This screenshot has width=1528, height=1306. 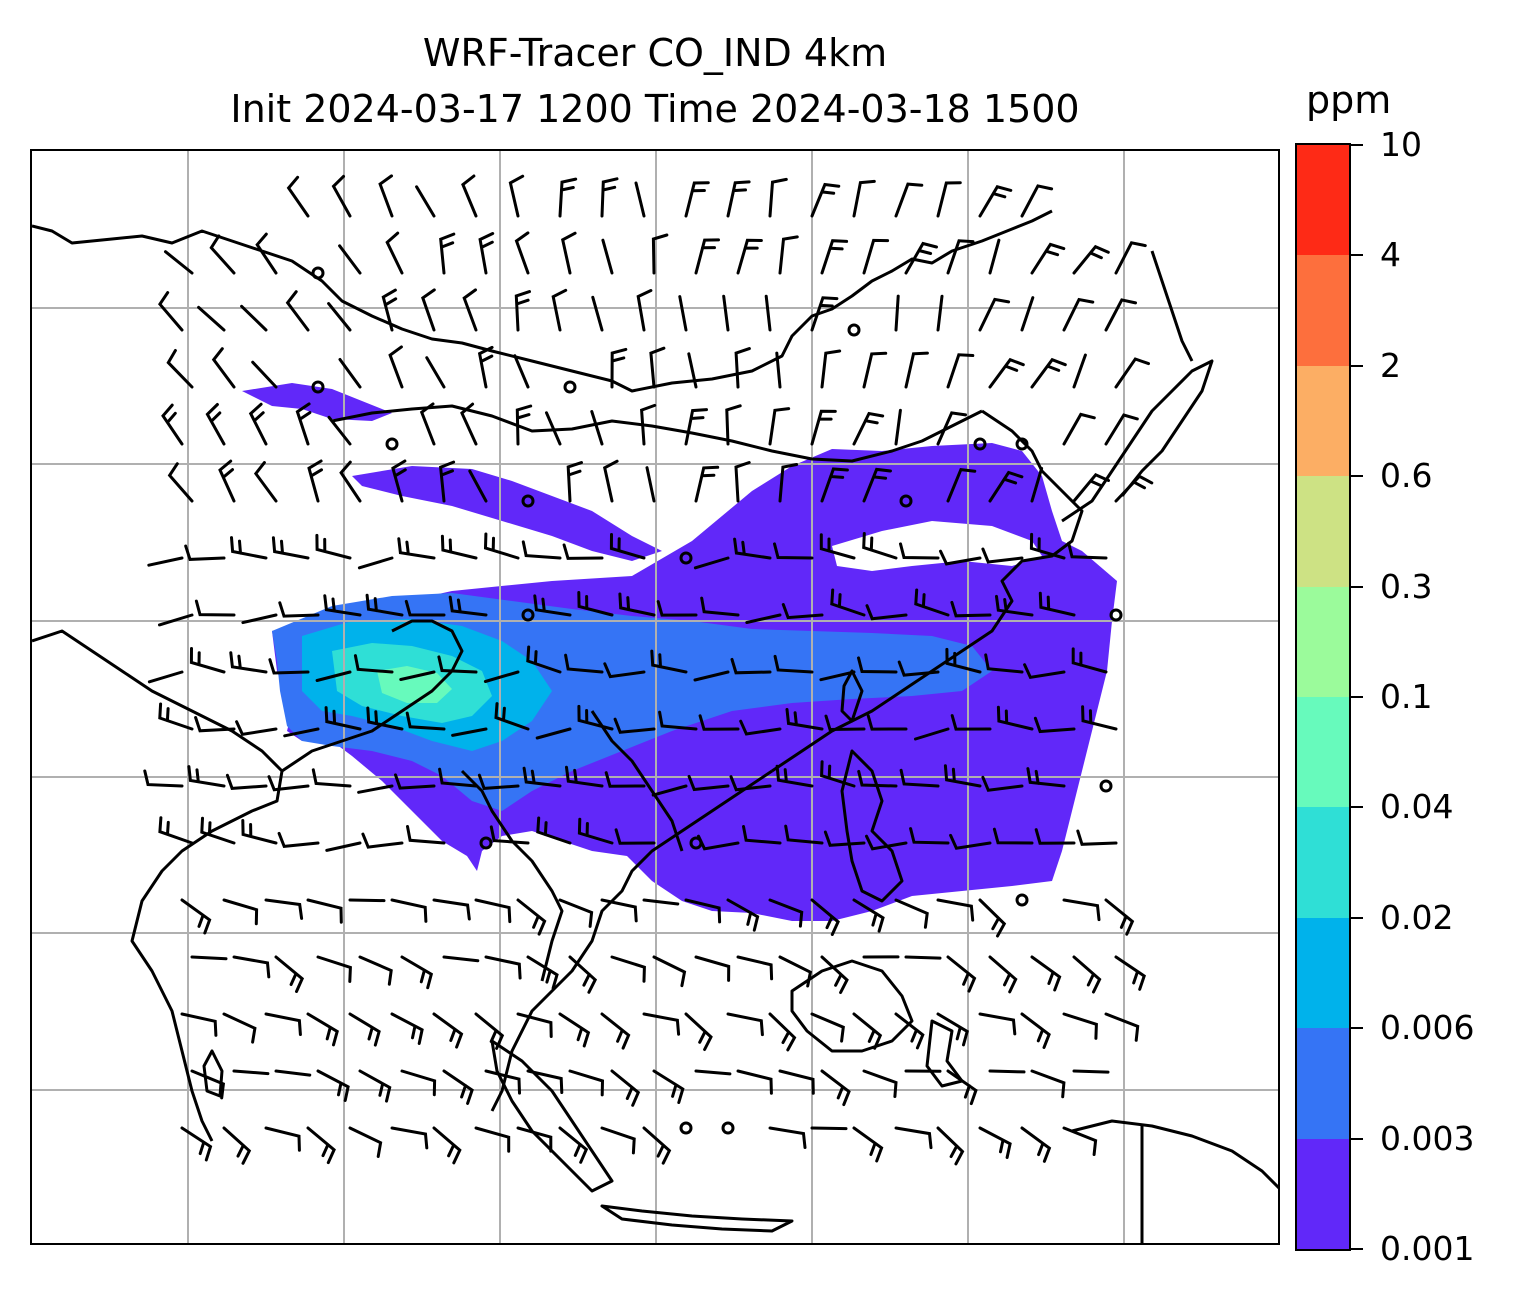 I want to click on vietnam-border, so click(x=637, y=781).